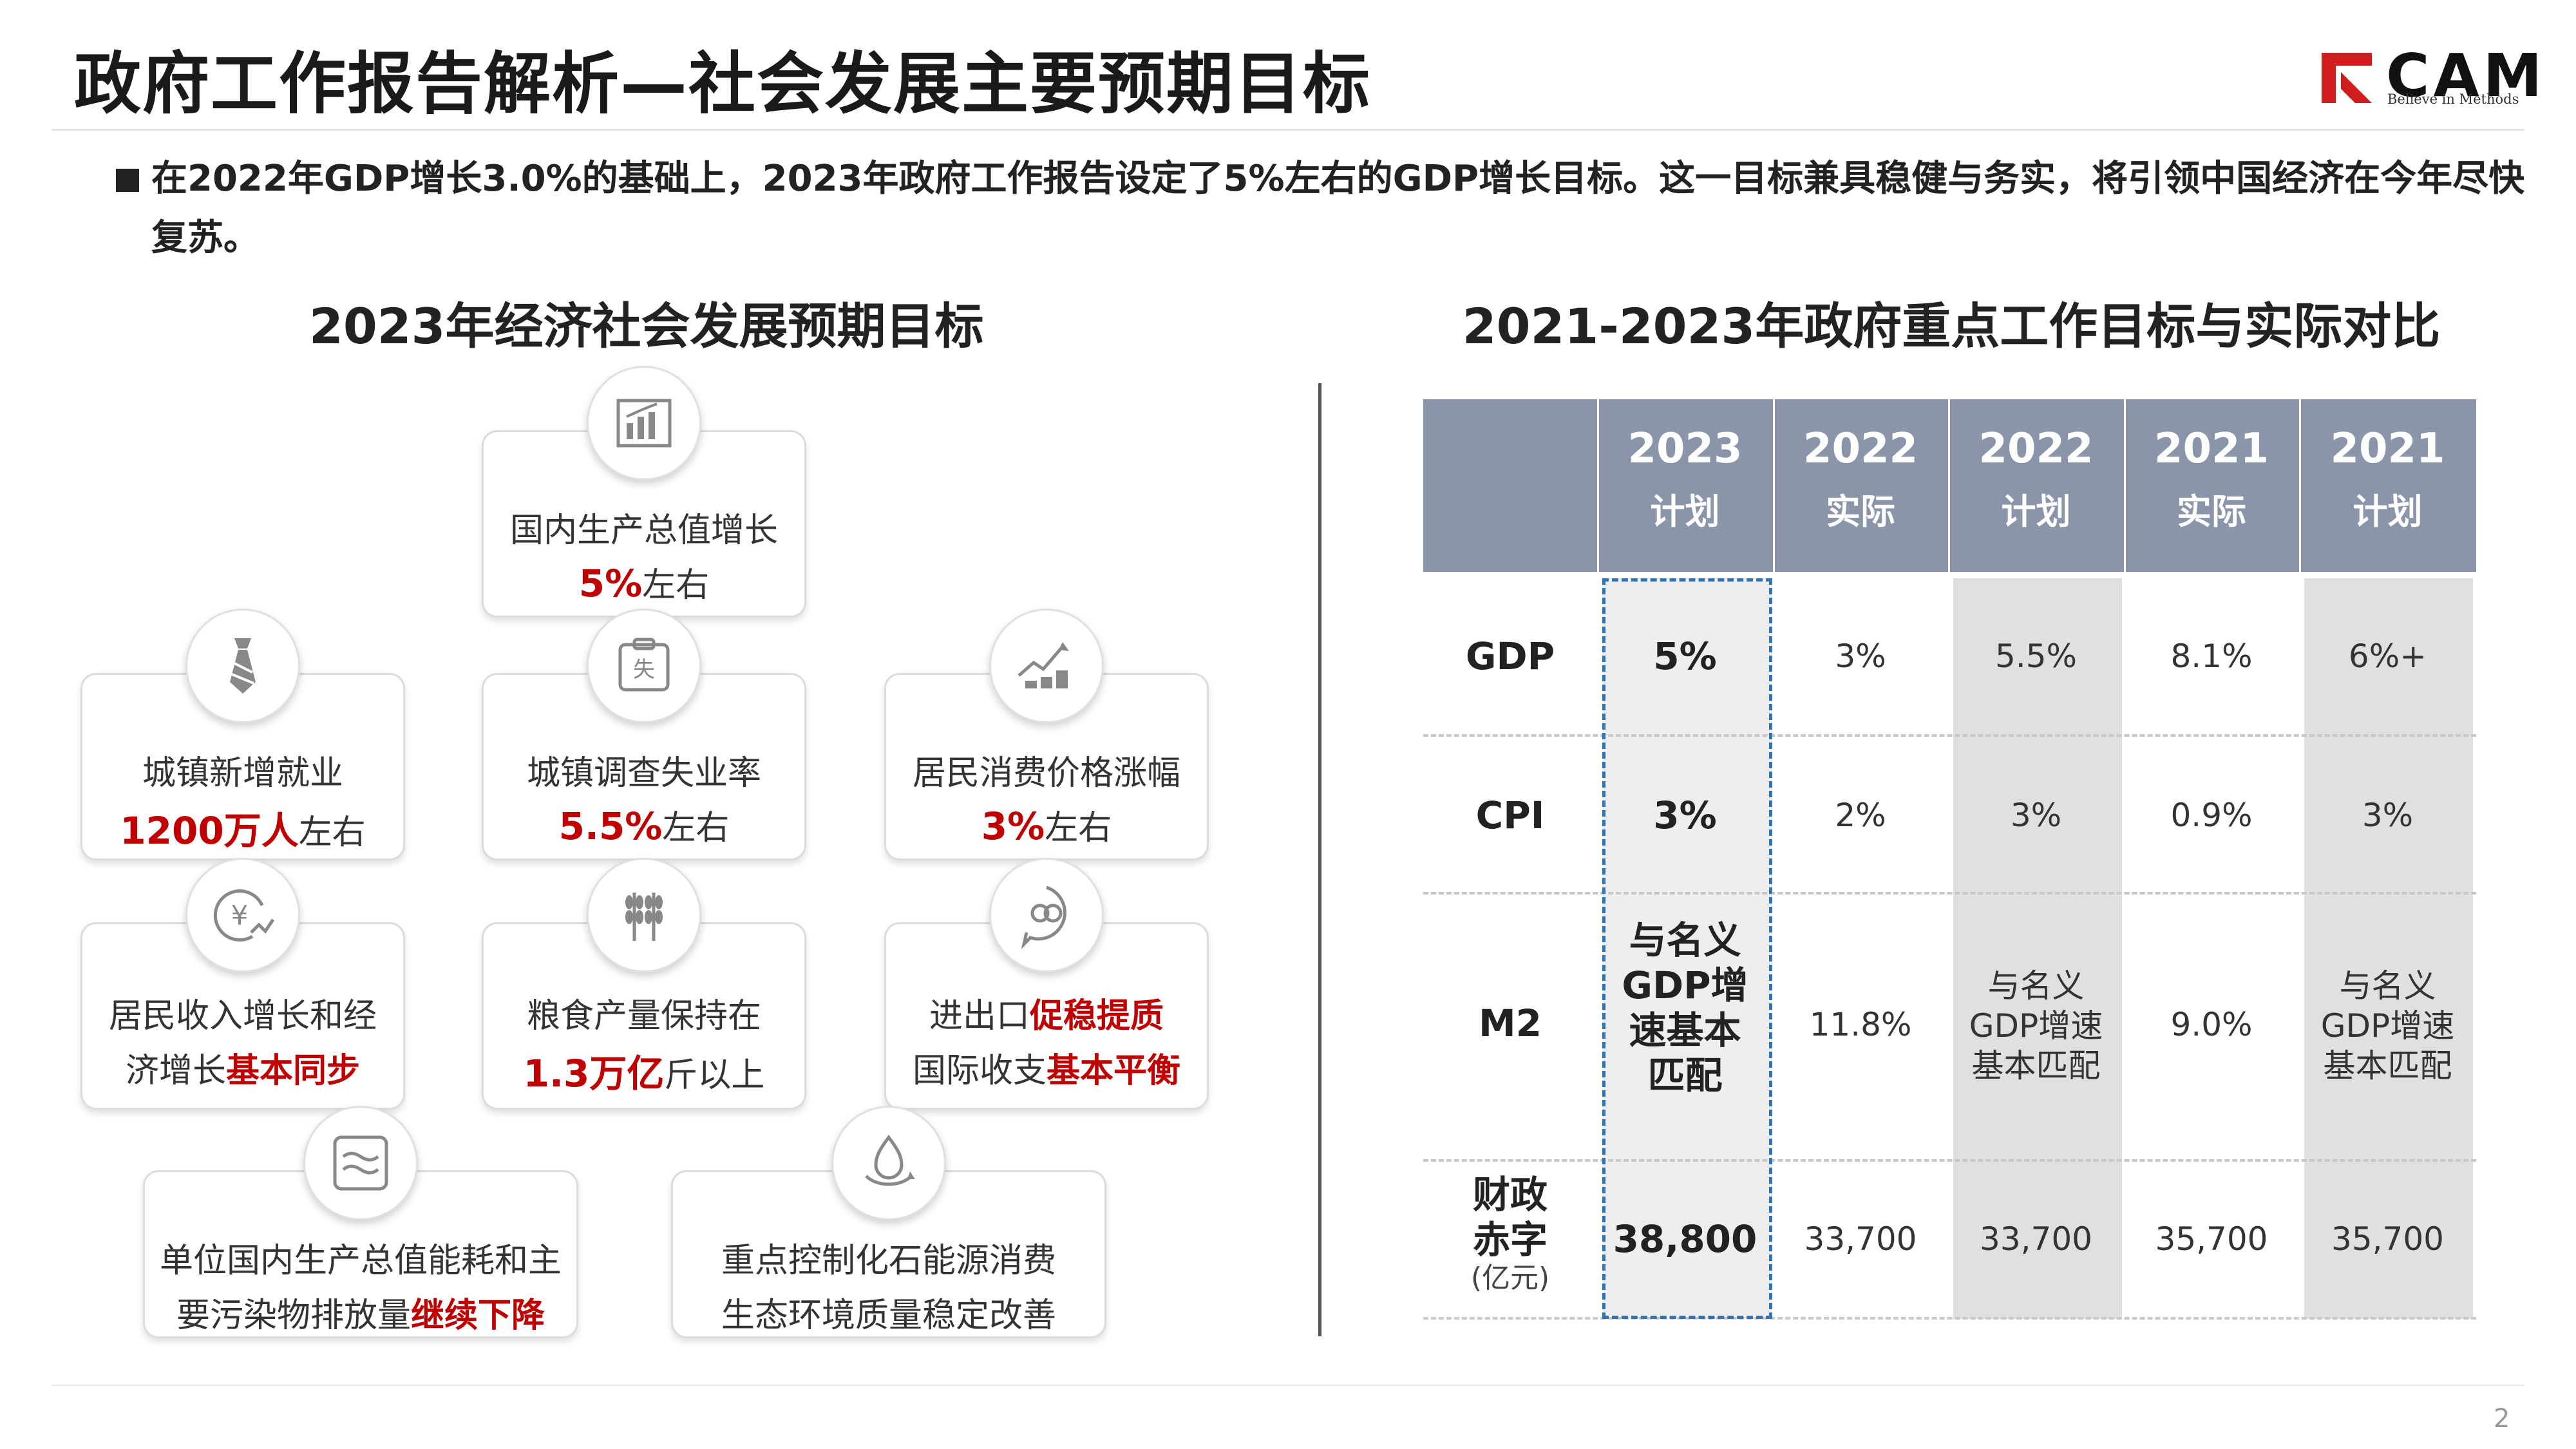  What do you see at coordinates (2211, 1025) in the screenshot?
I see `table-cell: 9.0%` at bounding box center [2211, 1025].